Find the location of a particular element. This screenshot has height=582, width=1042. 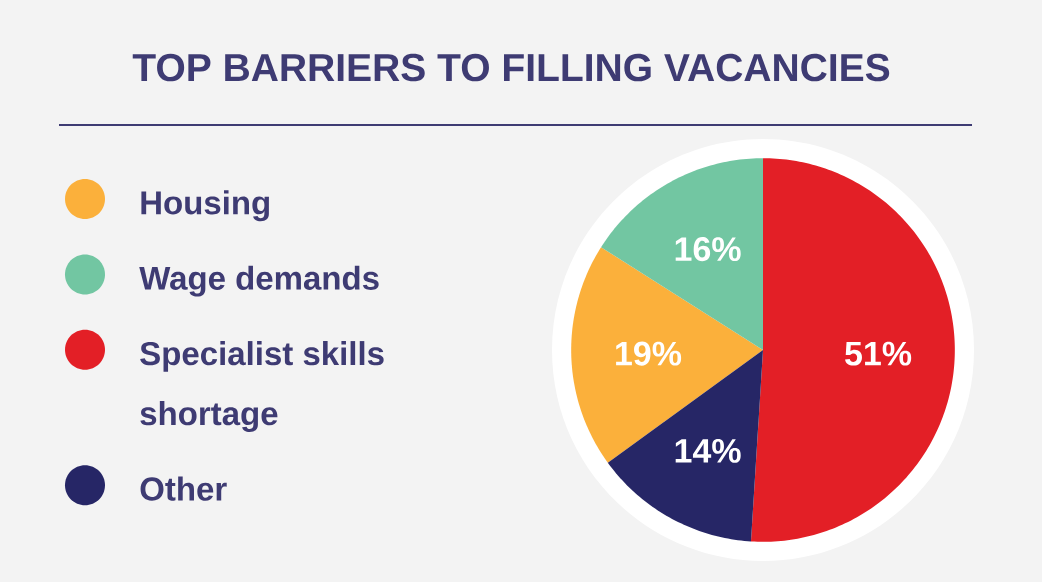

data-label: 51% is located at coordinates (878, 353).